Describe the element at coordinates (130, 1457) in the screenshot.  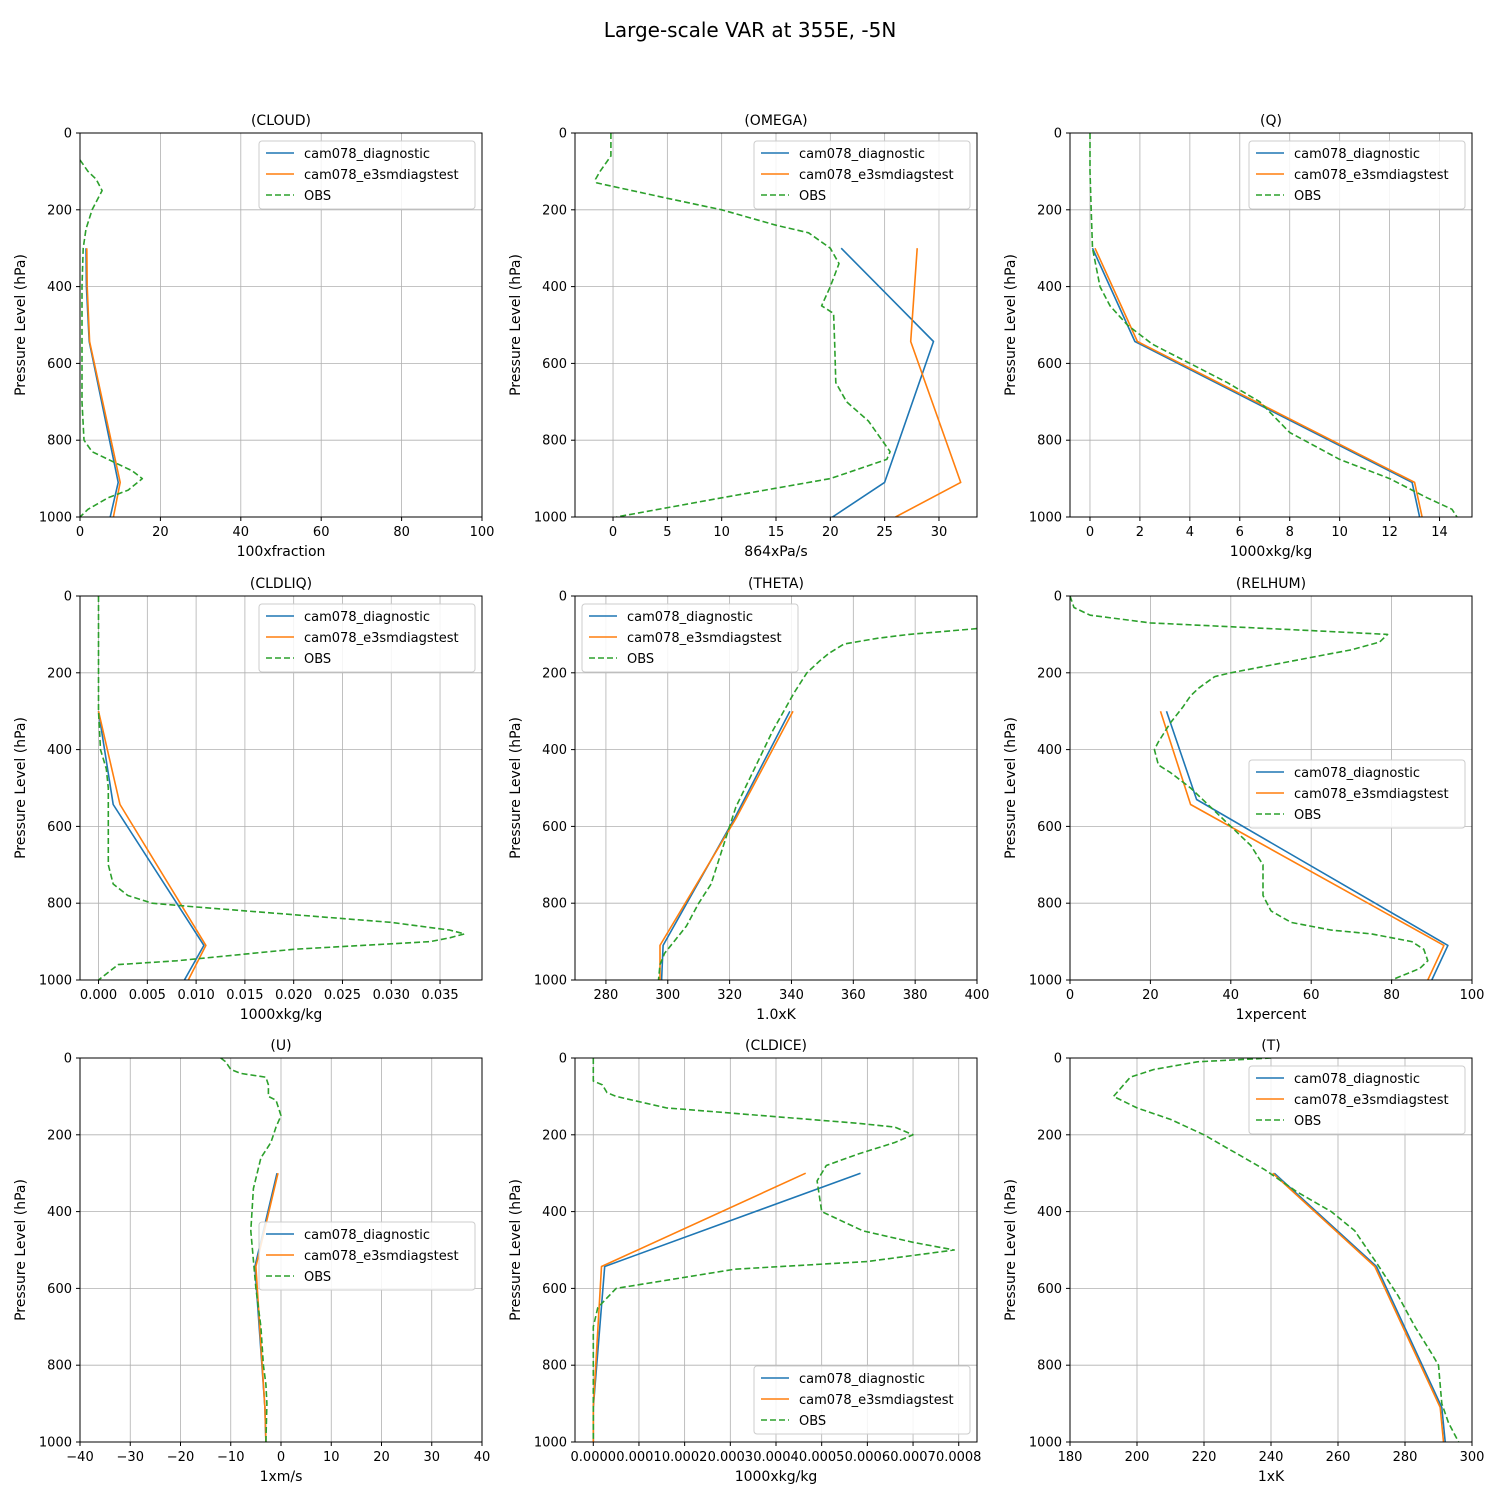
I see `x-tick-label: −30` at that location.